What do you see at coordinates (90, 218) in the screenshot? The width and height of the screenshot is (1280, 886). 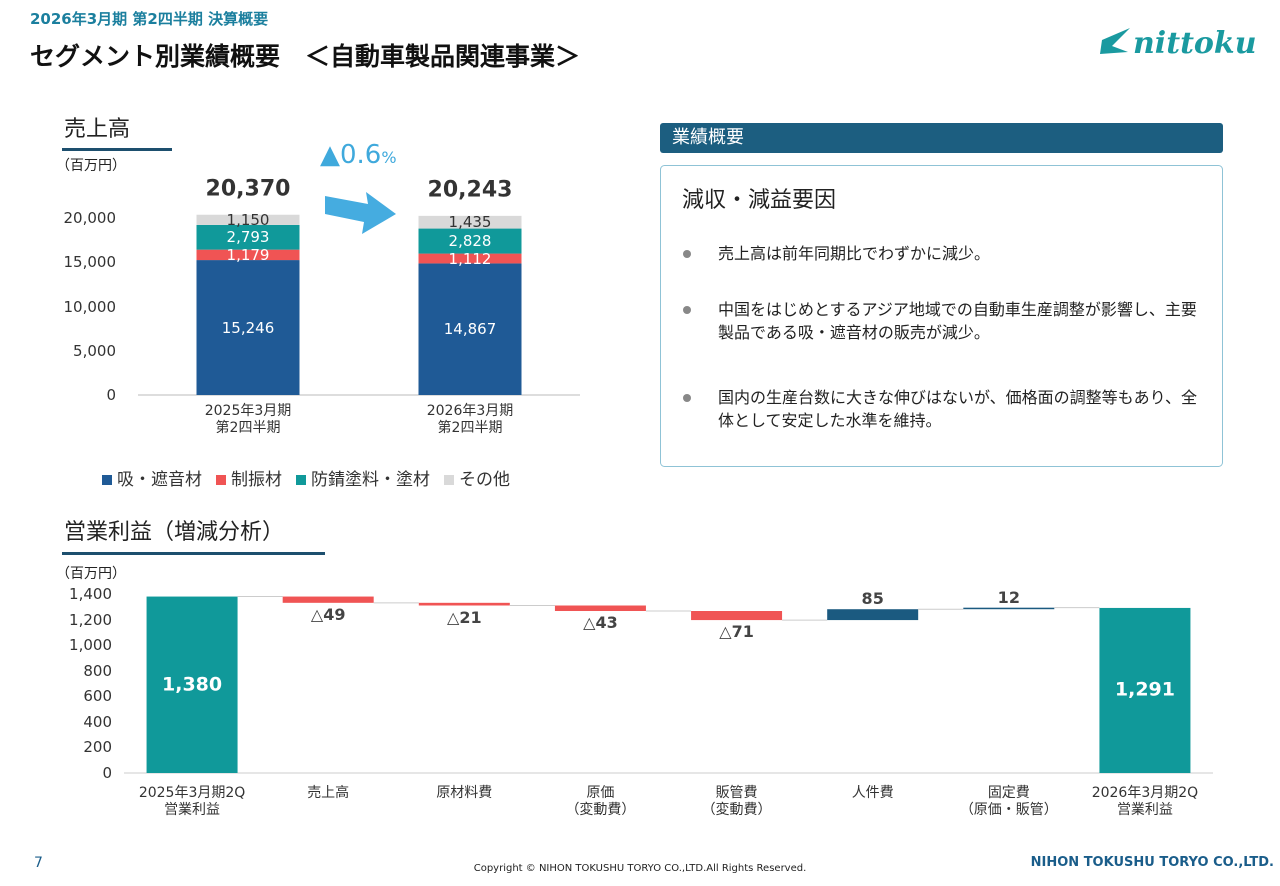 I see `y-tick-label: 20,000` at bounding box center [90, 218].